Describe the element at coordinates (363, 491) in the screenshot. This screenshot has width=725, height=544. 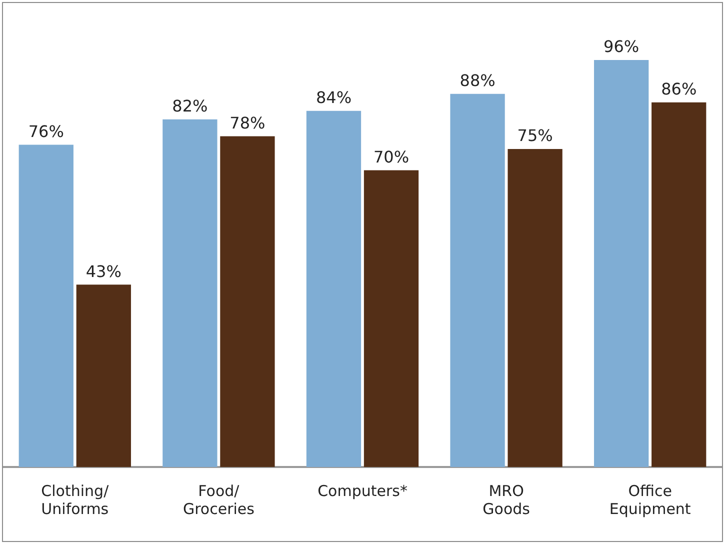
I see `x-tick-label: Computers*` at that location.